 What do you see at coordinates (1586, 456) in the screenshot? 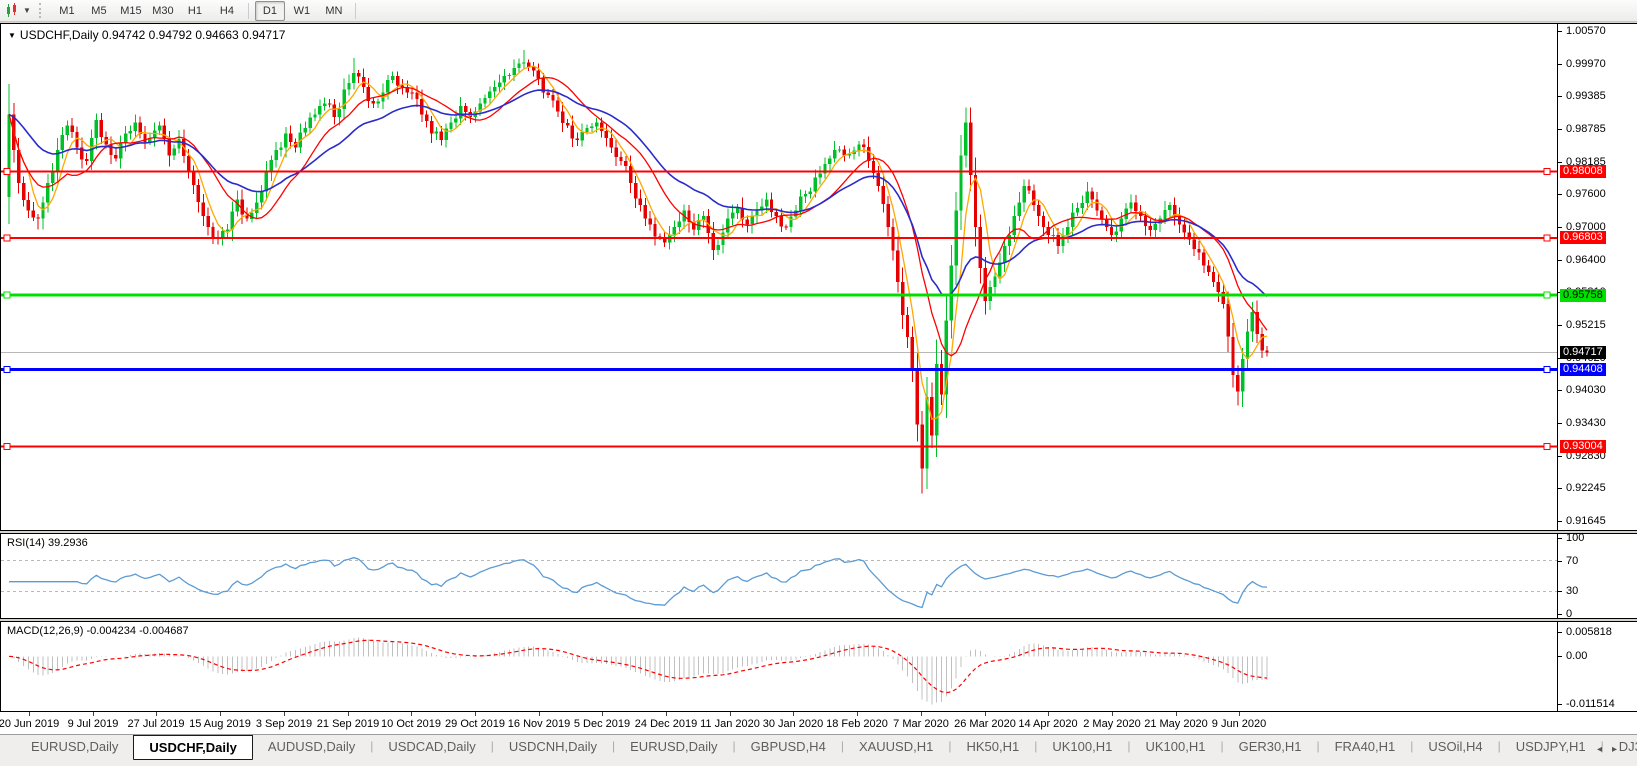
I see `price-tick-label: 0.92830` at bounding box center [1586, 456].